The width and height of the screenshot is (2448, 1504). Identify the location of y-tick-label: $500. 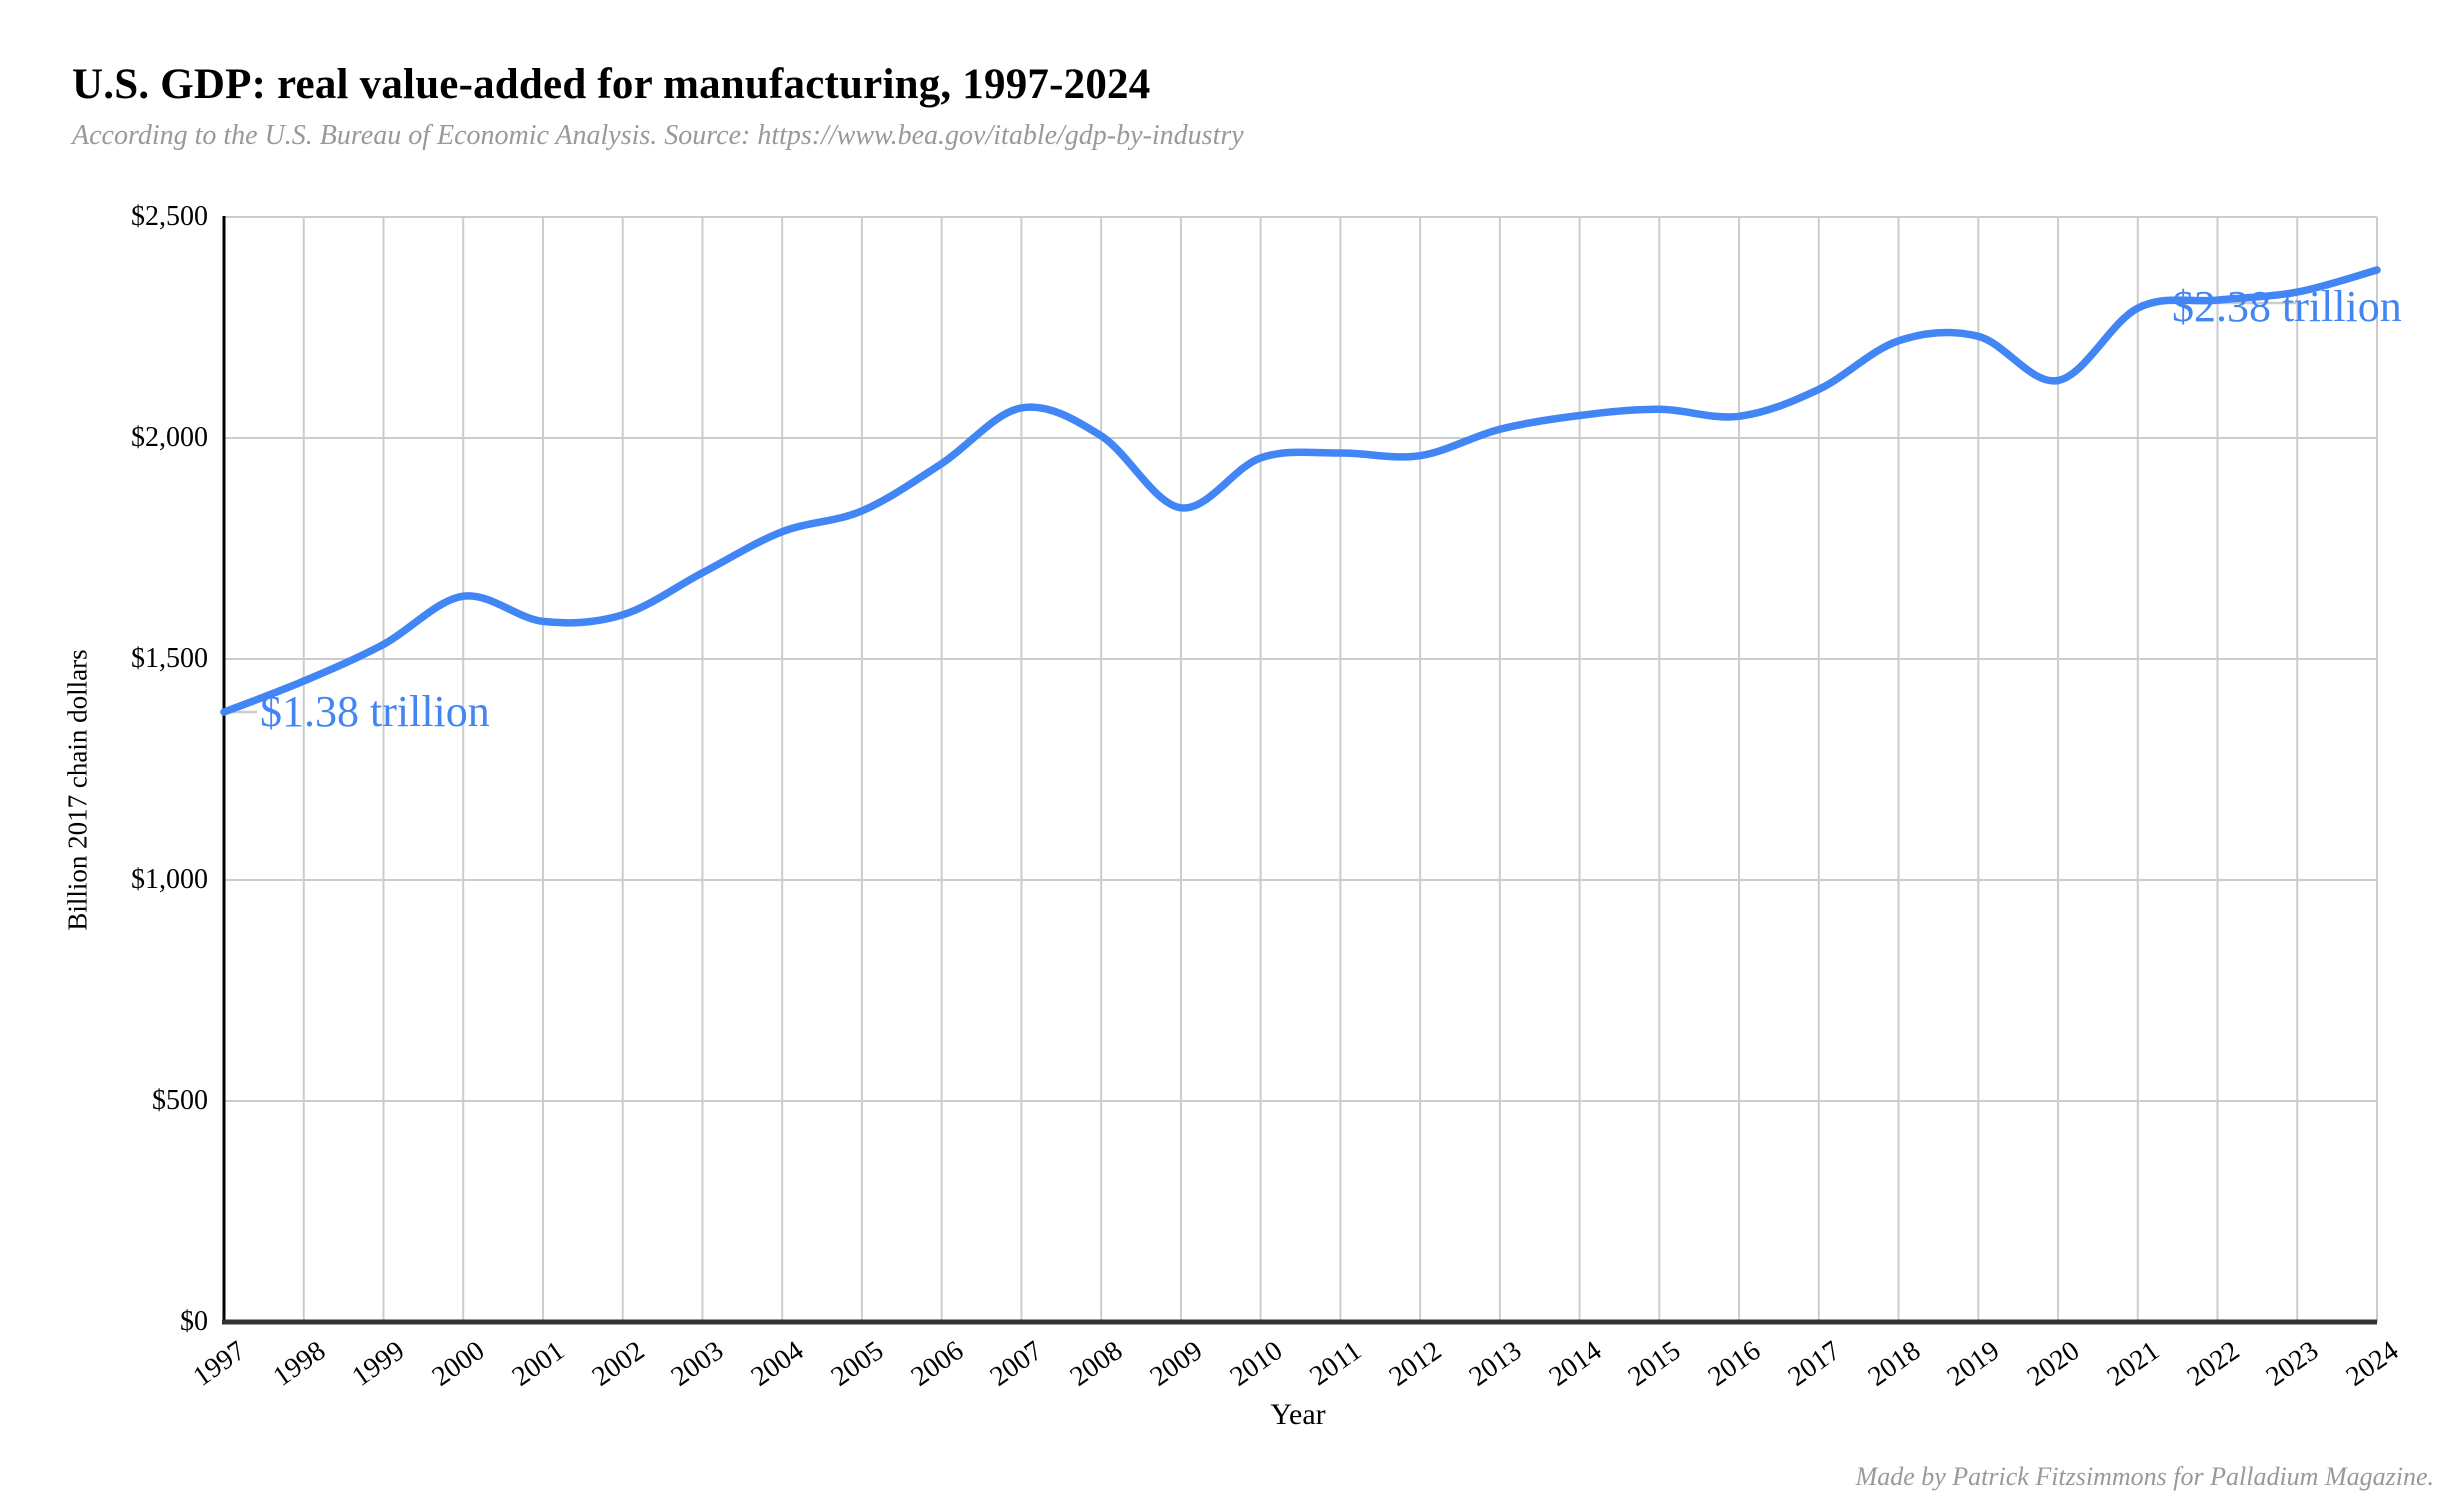
(180, 1100).